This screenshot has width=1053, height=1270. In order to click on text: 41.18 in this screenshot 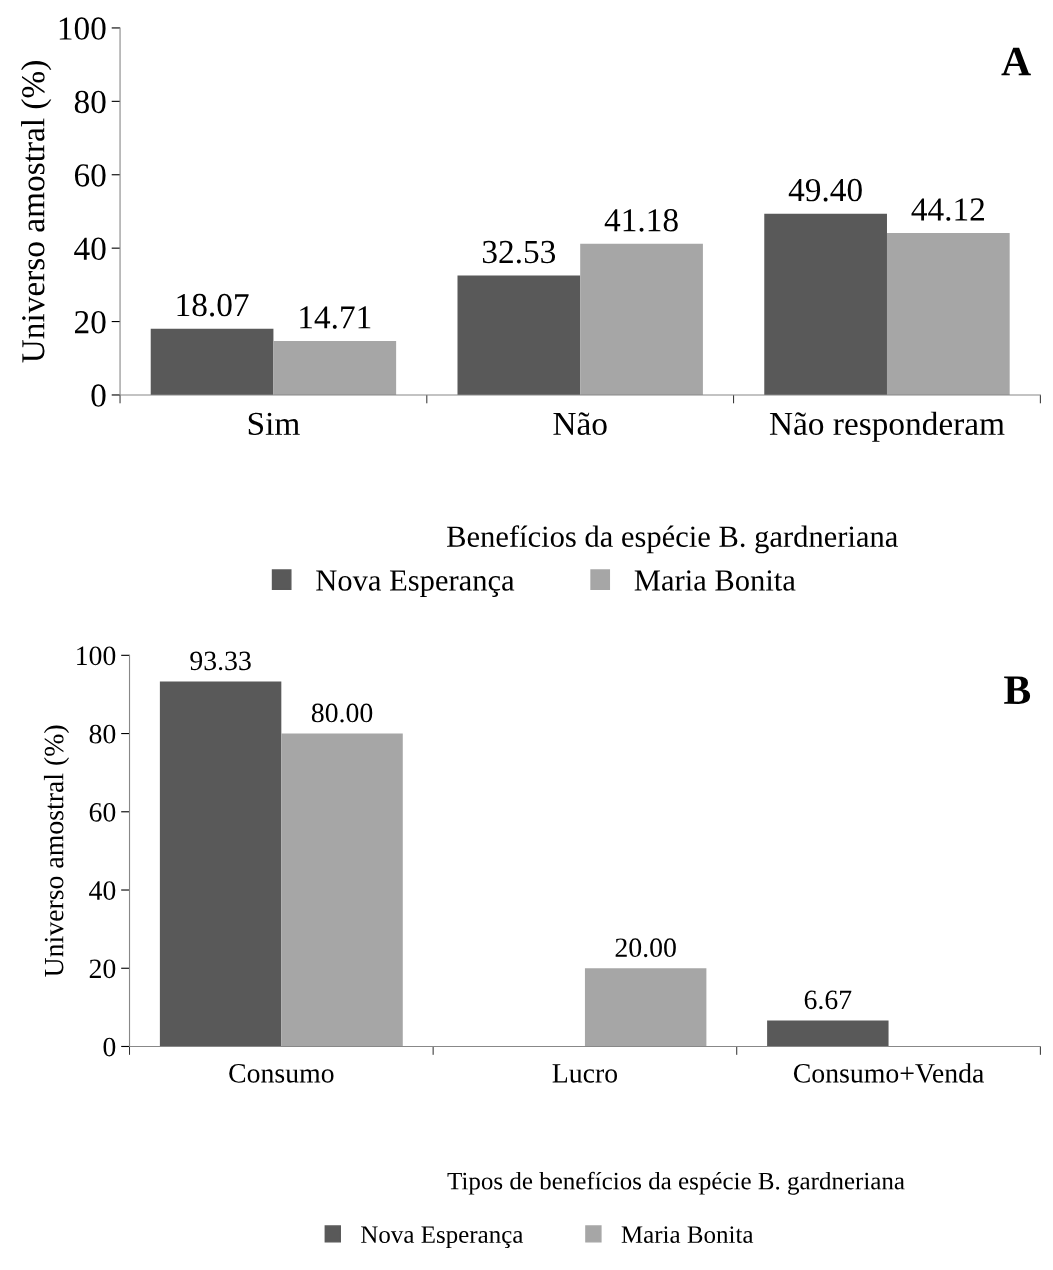, I will do `click(641, 220)`.